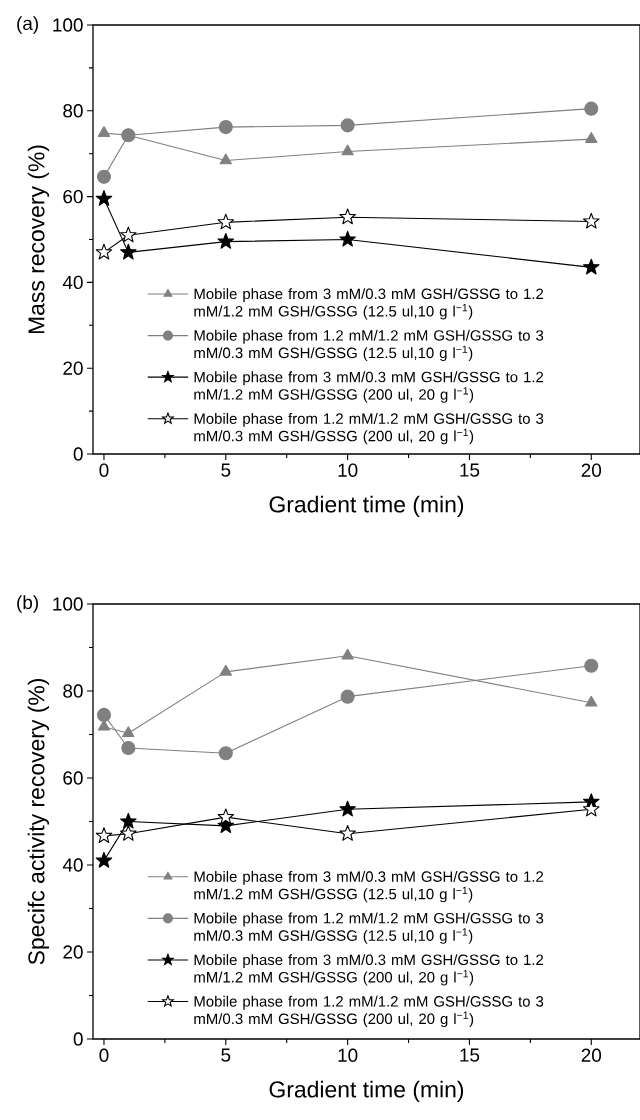  Describe the element at coordinates (27, 604) in the screenshot. I see `text: (b)` at that location.